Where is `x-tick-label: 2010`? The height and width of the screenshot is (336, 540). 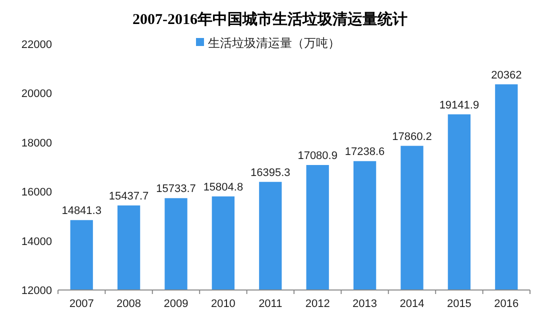 x-tick-label: 2010 is located at coordinates (223, 304).